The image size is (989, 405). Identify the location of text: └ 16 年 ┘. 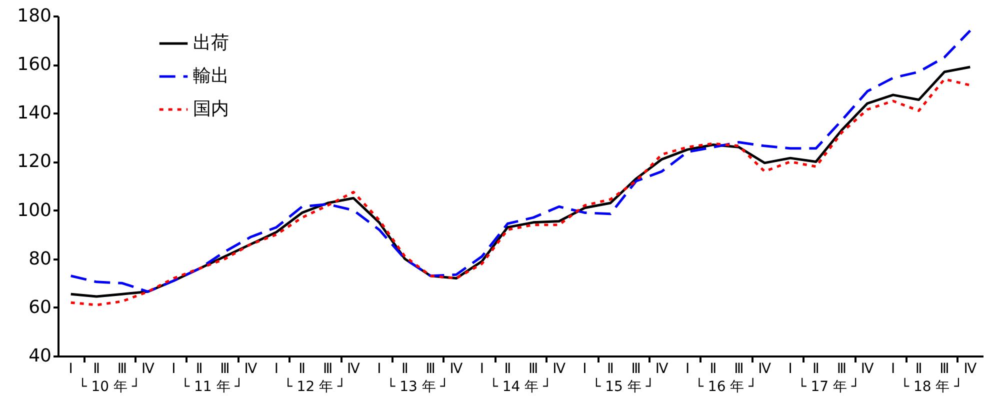
(726, 386).